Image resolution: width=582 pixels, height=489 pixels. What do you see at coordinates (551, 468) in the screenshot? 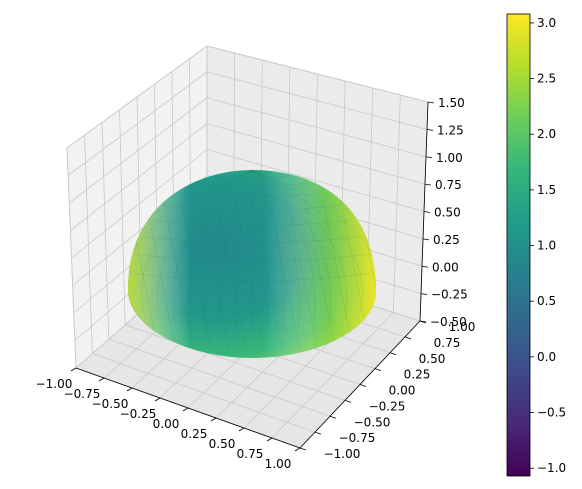
I see `colorbar-tick-label: −1.0` at bounding box center [551, 468].